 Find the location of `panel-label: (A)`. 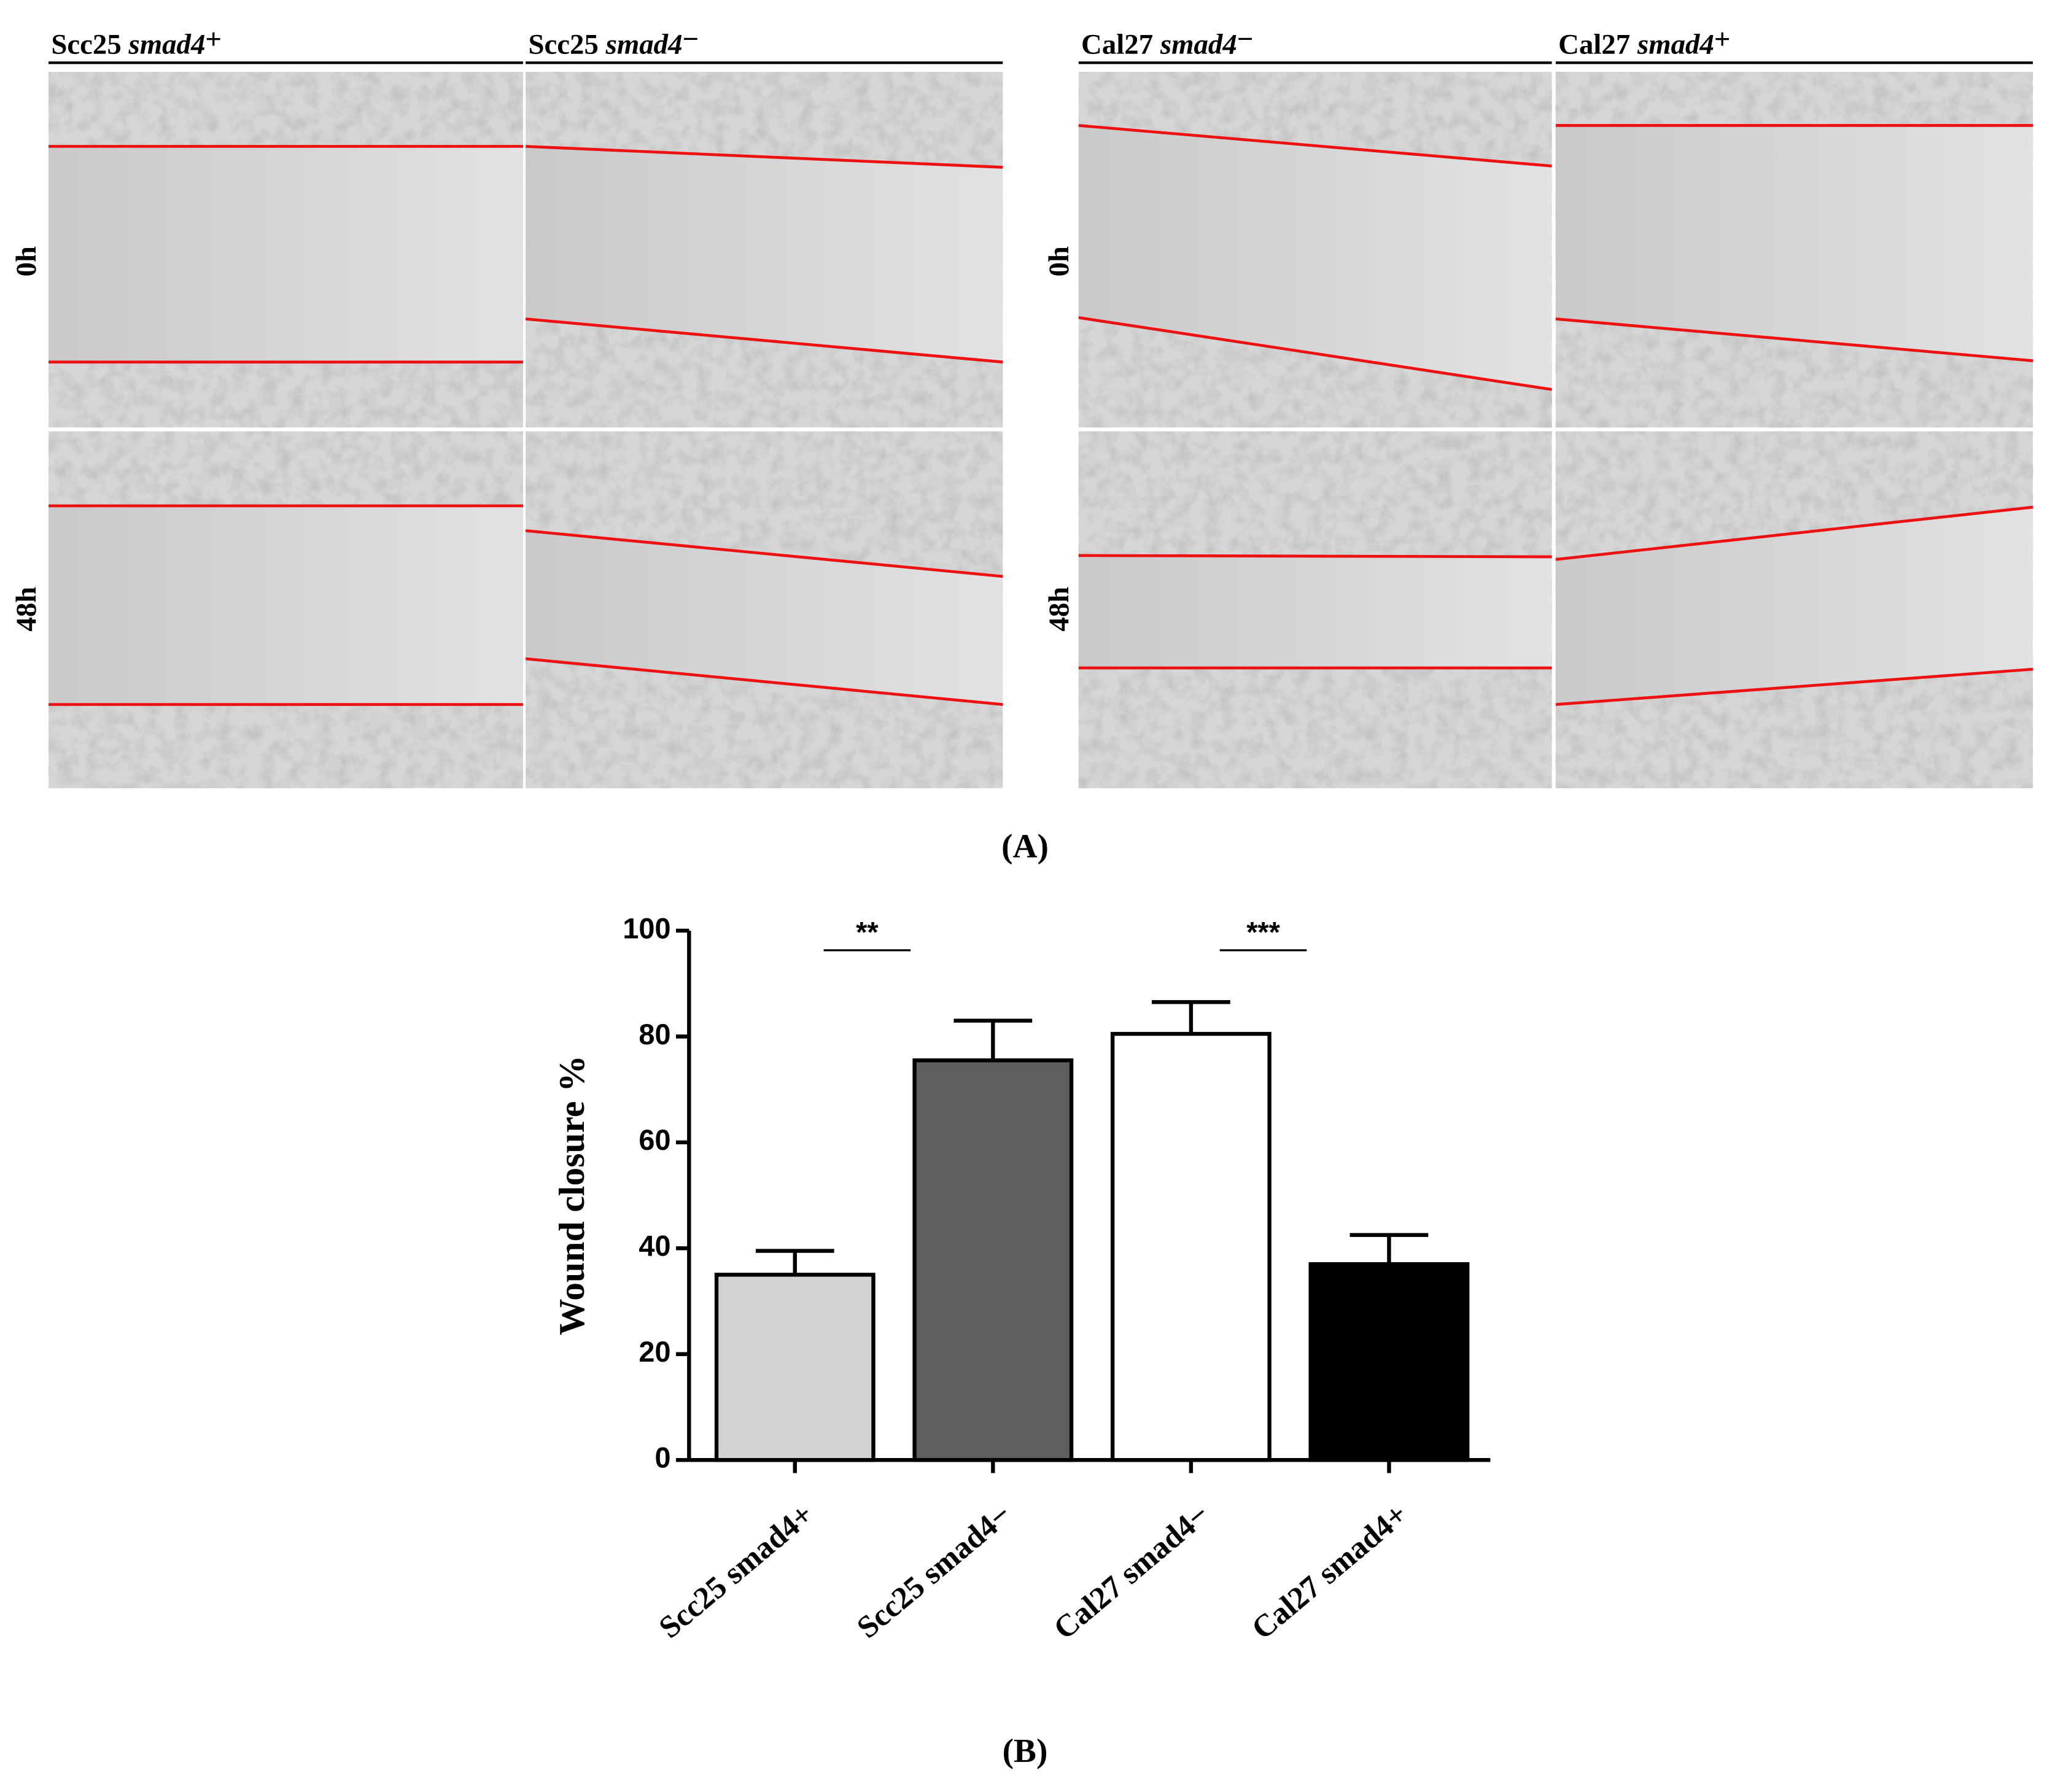

panel-label: (A) is located at coordinates (1025, 846).